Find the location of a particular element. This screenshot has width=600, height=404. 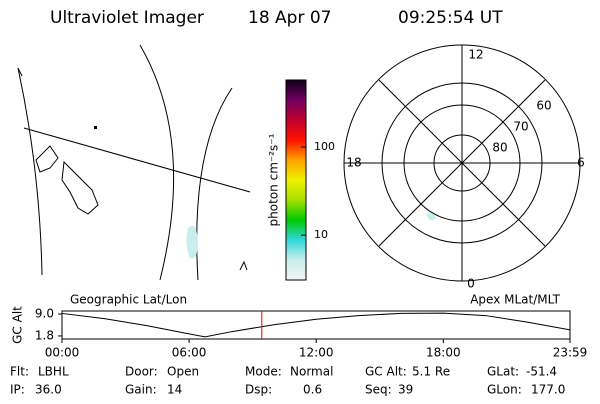

lat-label: 80 is located at coordinates (499, 148).